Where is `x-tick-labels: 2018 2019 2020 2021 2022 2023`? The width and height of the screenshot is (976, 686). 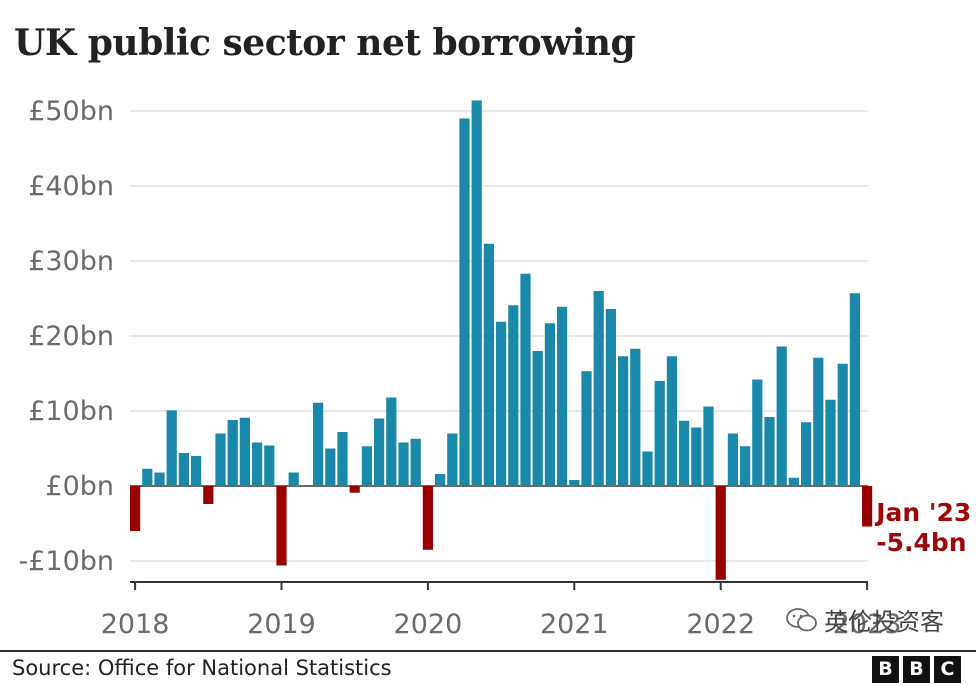
x-tick-labels: 2018 2019 2020 2021 2022 2023 is located at coordinates (501, 624).